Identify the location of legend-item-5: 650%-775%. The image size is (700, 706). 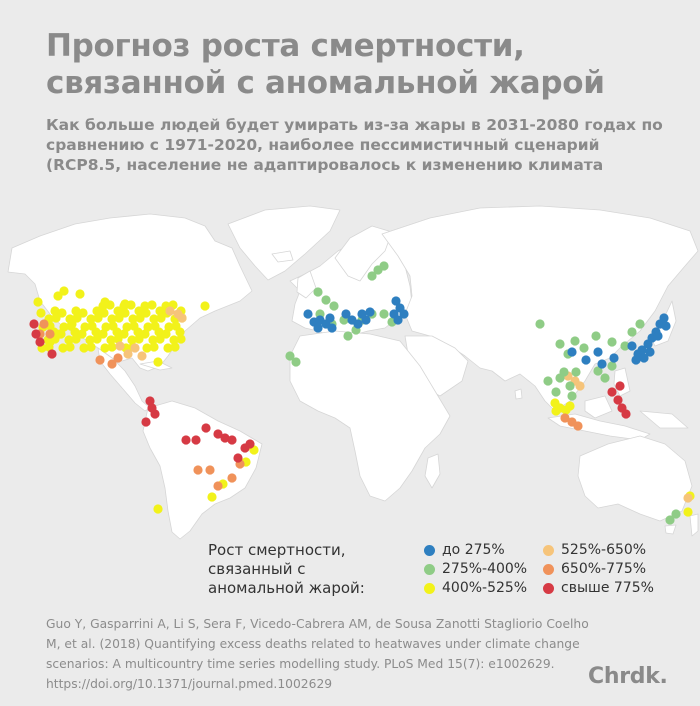
(594, 569).